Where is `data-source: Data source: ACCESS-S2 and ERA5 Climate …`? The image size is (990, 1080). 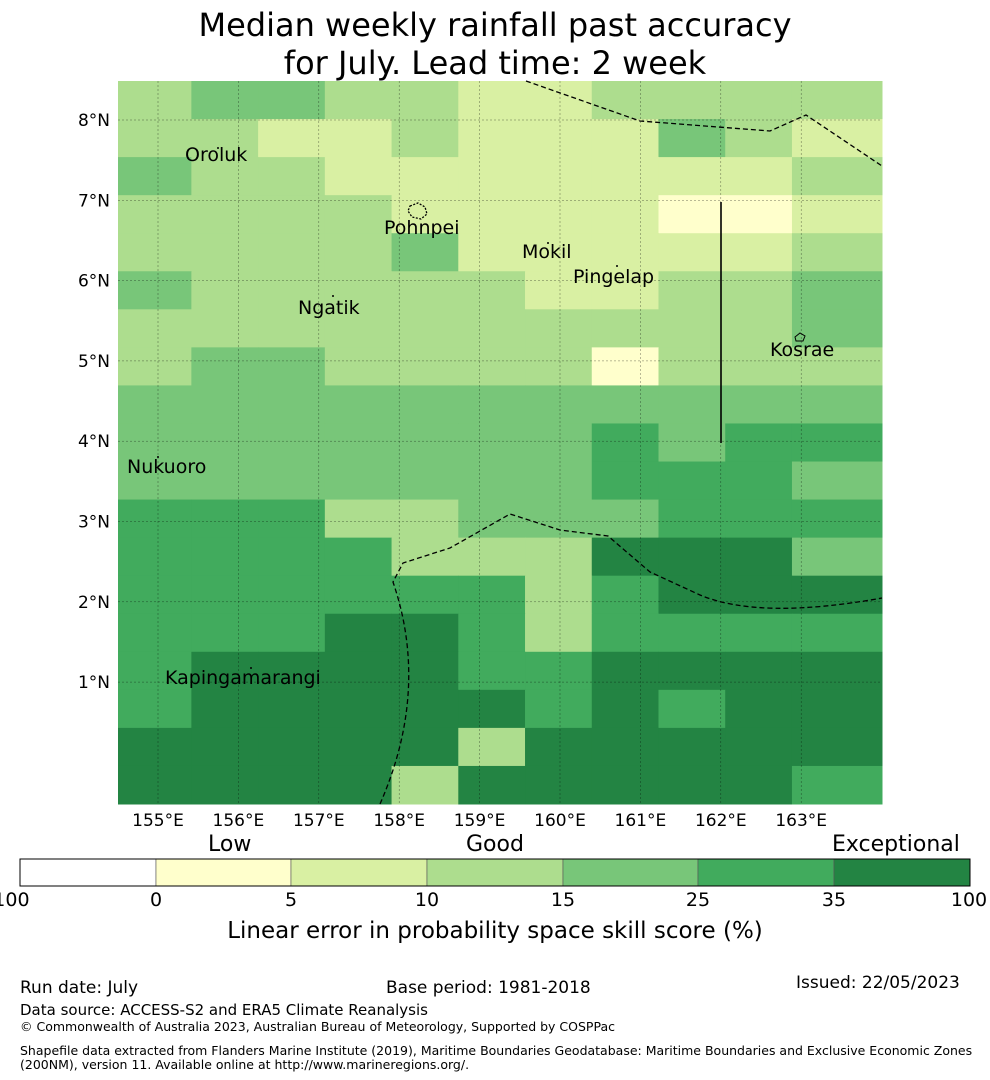
data-source: Data source: ACCESS-S2 and ERA5 Climate … is located at coordinates (224, 1010).